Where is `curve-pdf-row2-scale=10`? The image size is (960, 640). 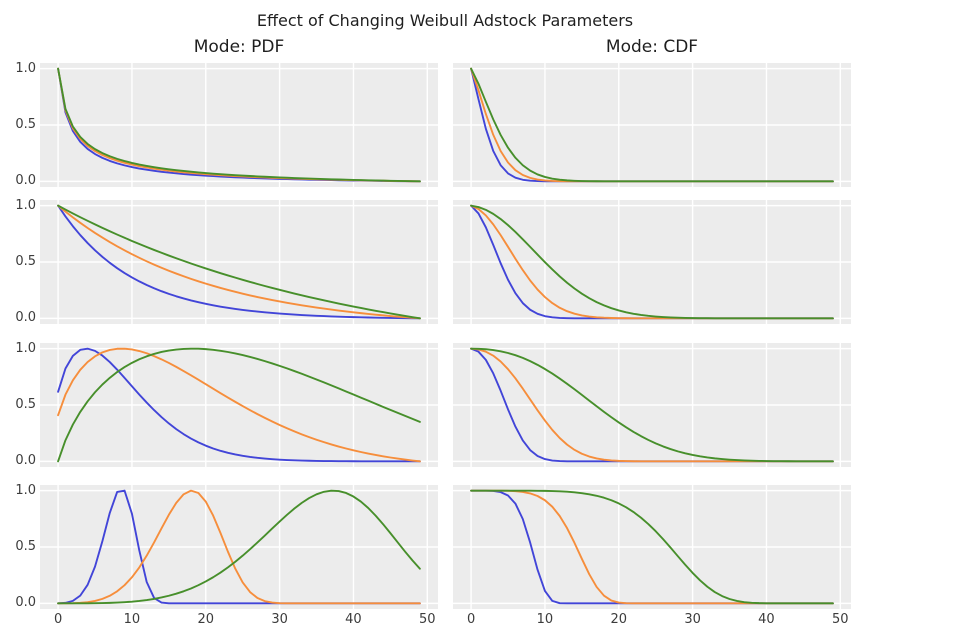 curve-pdf-row2-scale=10 is located at coordinates (239, 262).